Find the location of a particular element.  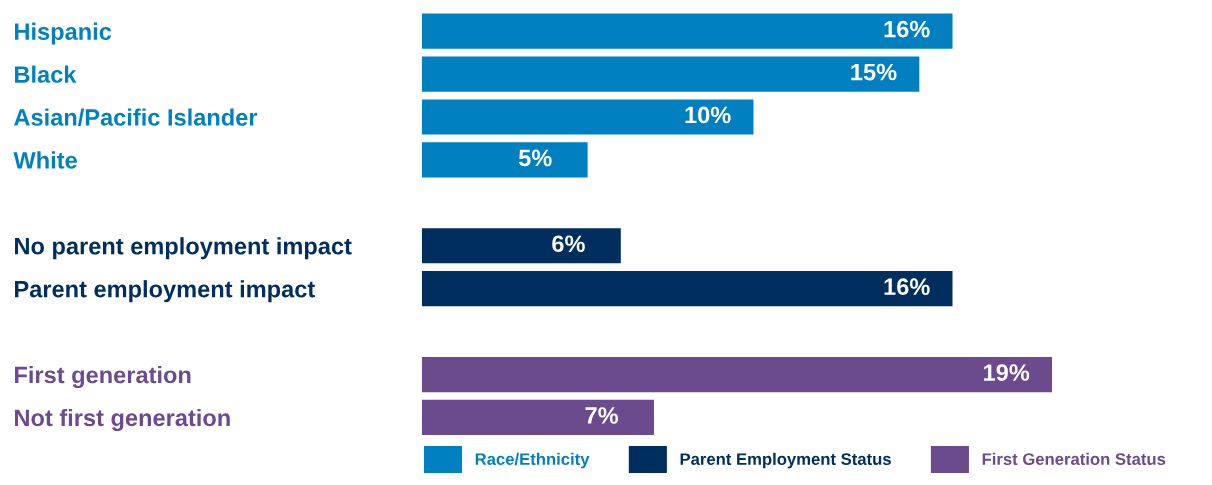

y-tick-label: Black is located at coordinates (46, 74).